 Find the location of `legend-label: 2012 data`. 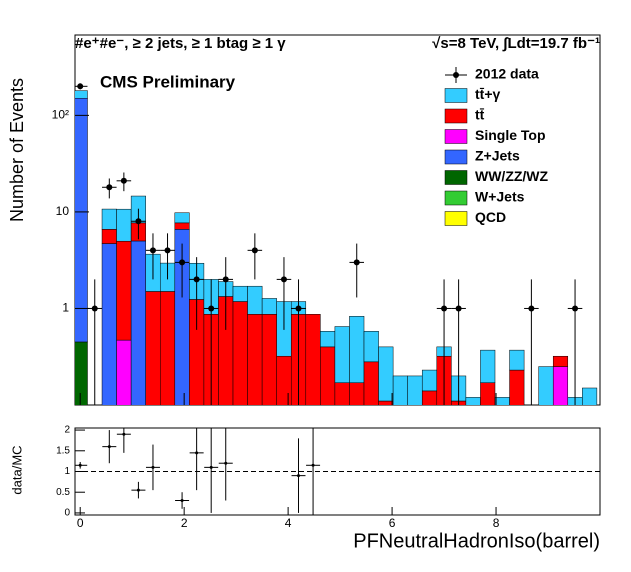

legend-label: 2012 data is located at coordinates (507, 74).